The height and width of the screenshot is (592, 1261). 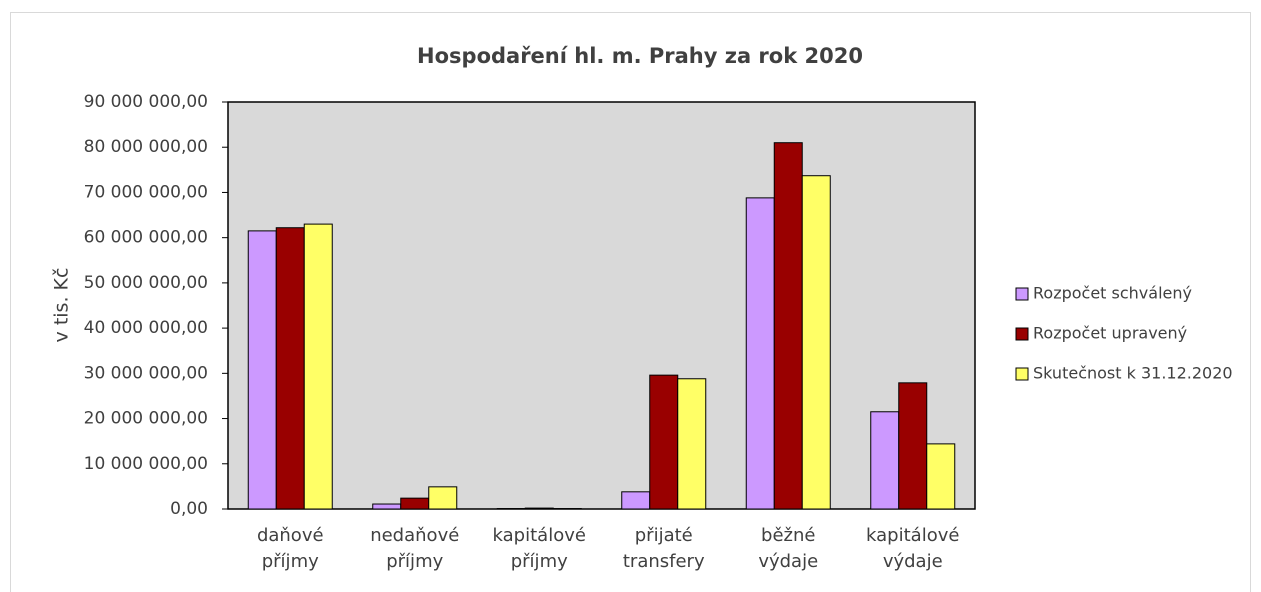 What do you see at coordinates (664, 561) in the screenshot?
I see `x-tick-label: transfery` at bounding box center [664, 561].